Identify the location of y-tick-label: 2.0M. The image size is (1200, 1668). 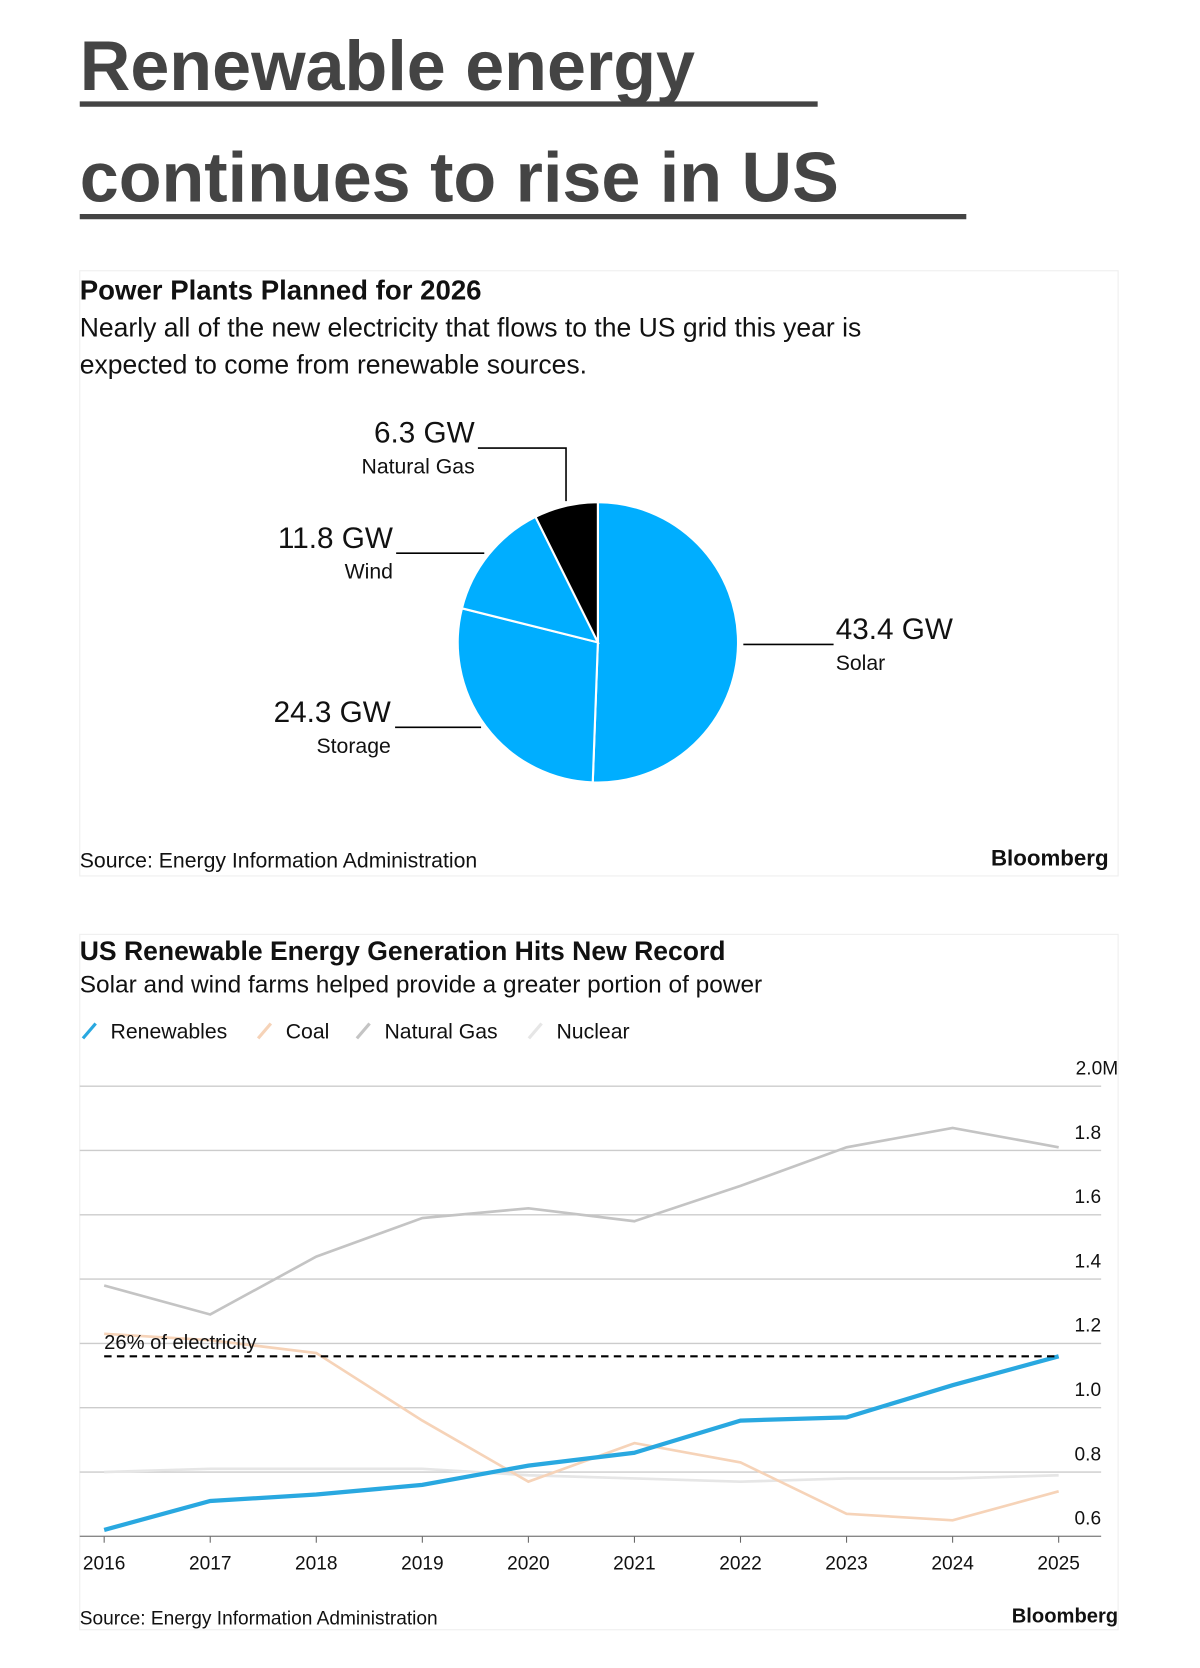
(1097, 1068).